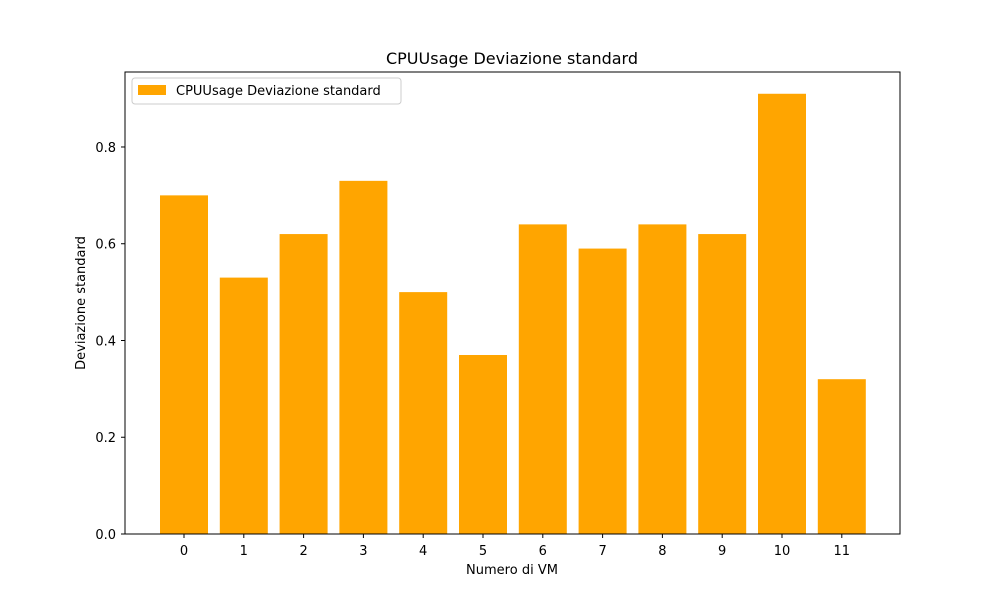 This screenshot has width=1000, height=600. What do you see at coordinates (662, 551) in the screenshot?
I see `x-tick-label-8: 8` at bounding box center [662, 551].